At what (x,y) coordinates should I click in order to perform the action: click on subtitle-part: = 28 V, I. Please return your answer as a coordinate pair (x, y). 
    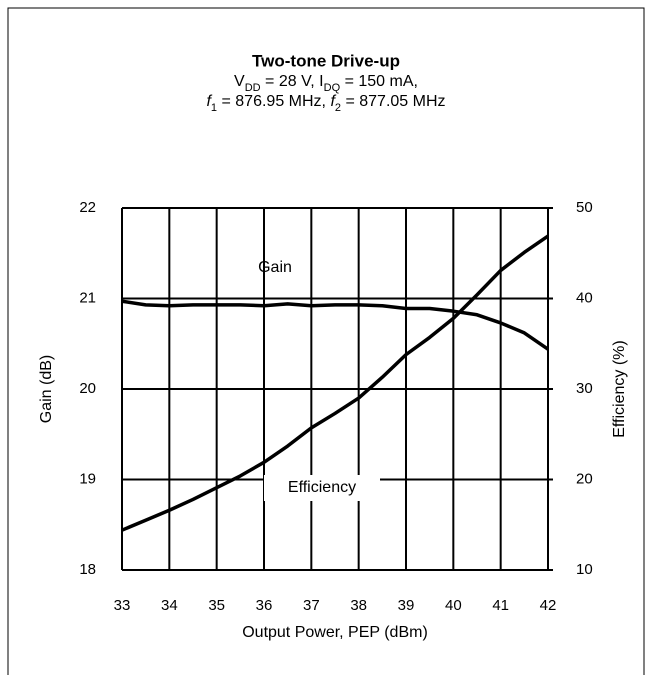
    Looking at the image, I should click on (292, 81).